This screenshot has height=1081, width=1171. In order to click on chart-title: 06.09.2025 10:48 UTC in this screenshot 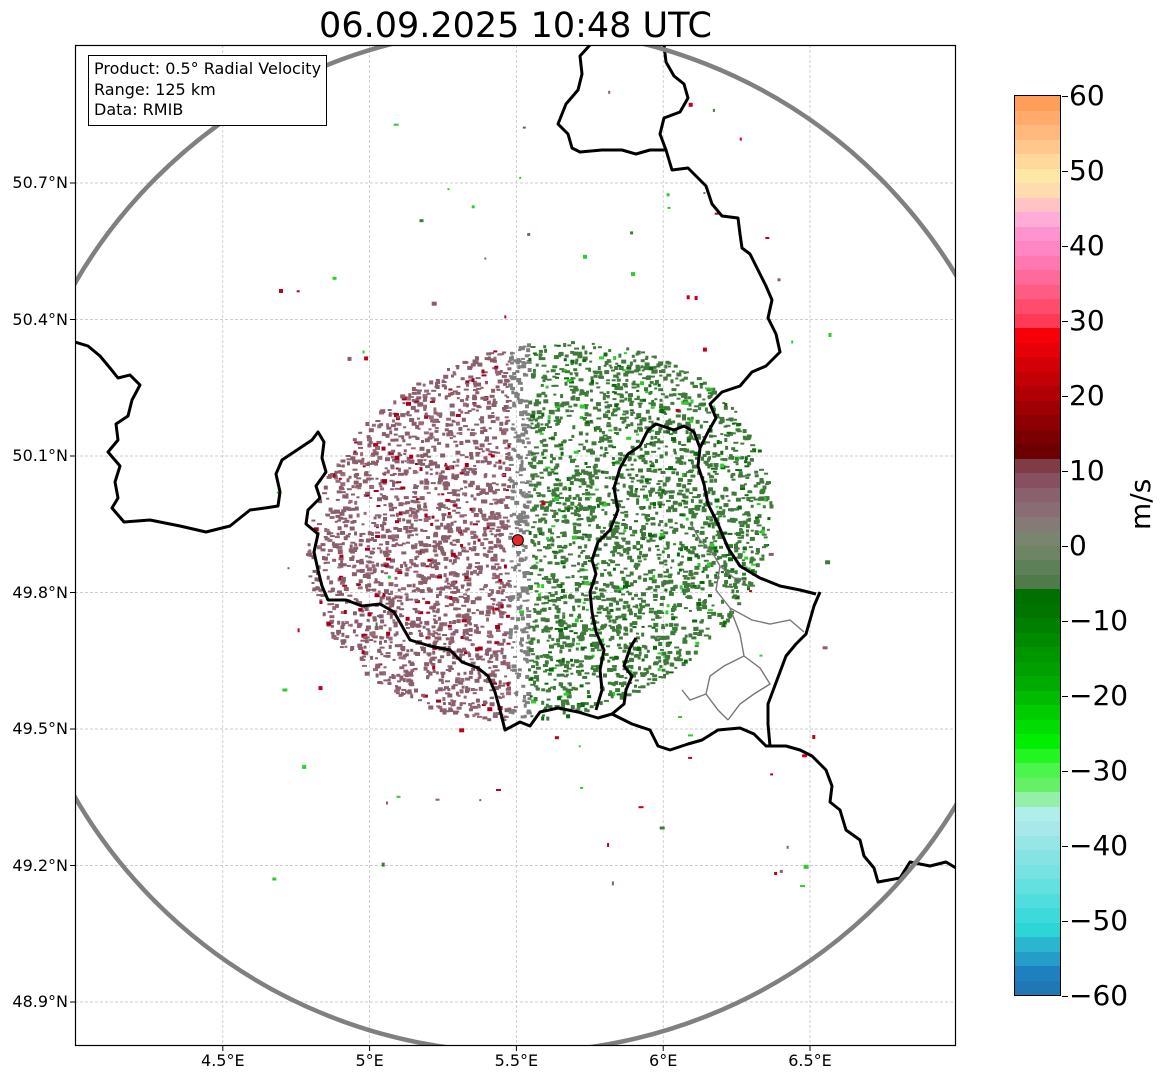, I will do `click(515, 26)`.